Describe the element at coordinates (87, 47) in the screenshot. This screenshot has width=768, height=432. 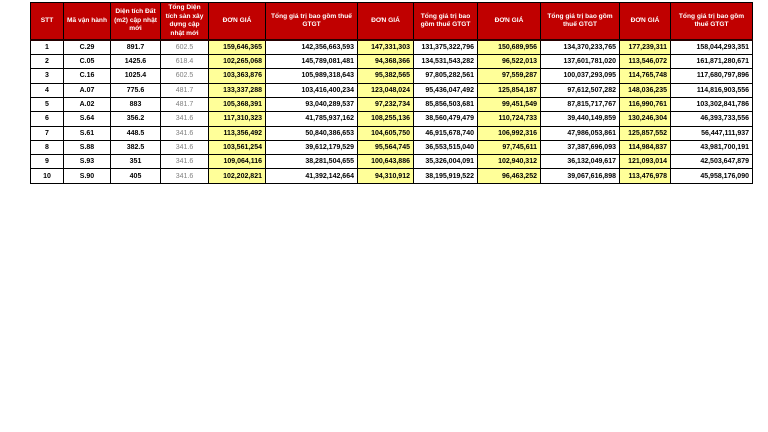
I see `cell-ma-van-hanh: C.29` at that location.